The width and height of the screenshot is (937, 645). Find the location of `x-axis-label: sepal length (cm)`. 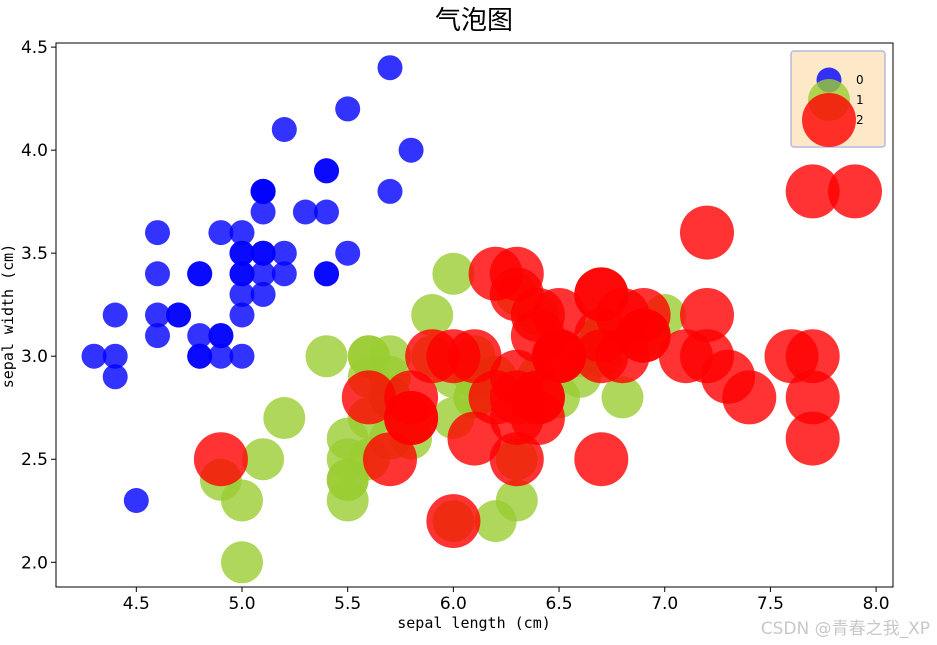

x-axis-label: sepal length (cm) is located at coordinates (474, 623).